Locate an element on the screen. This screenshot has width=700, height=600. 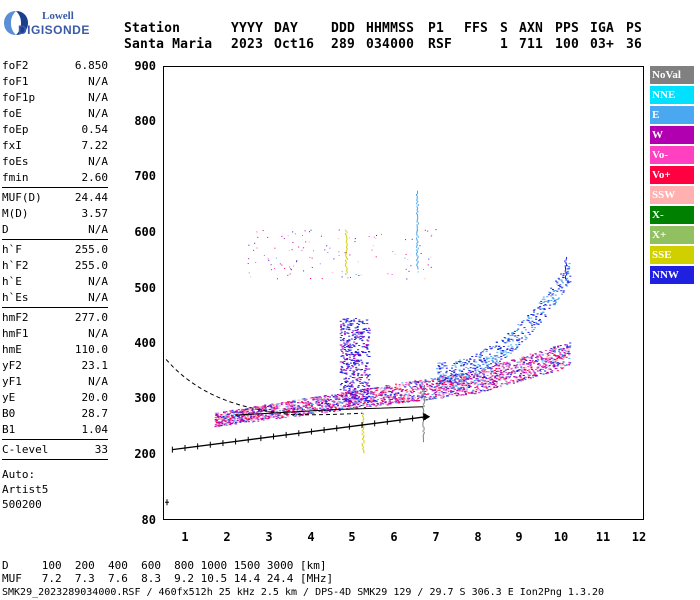
x-tick-label: 6 is located at coordinates (394, 537).